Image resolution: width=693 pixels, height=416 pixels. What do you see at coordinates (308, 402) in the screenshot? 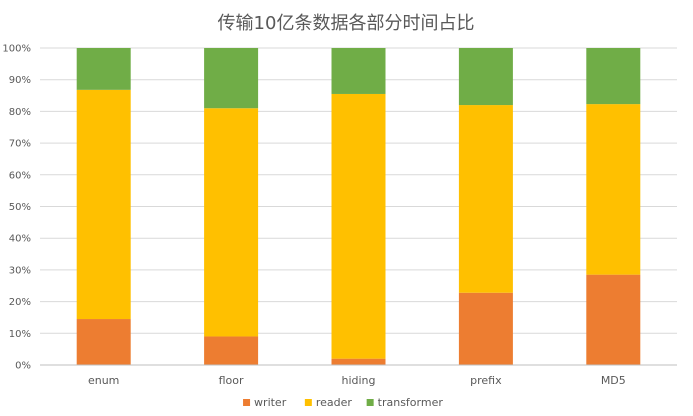
I see `legend-swatch-reader` at bounding box center [308, 402].